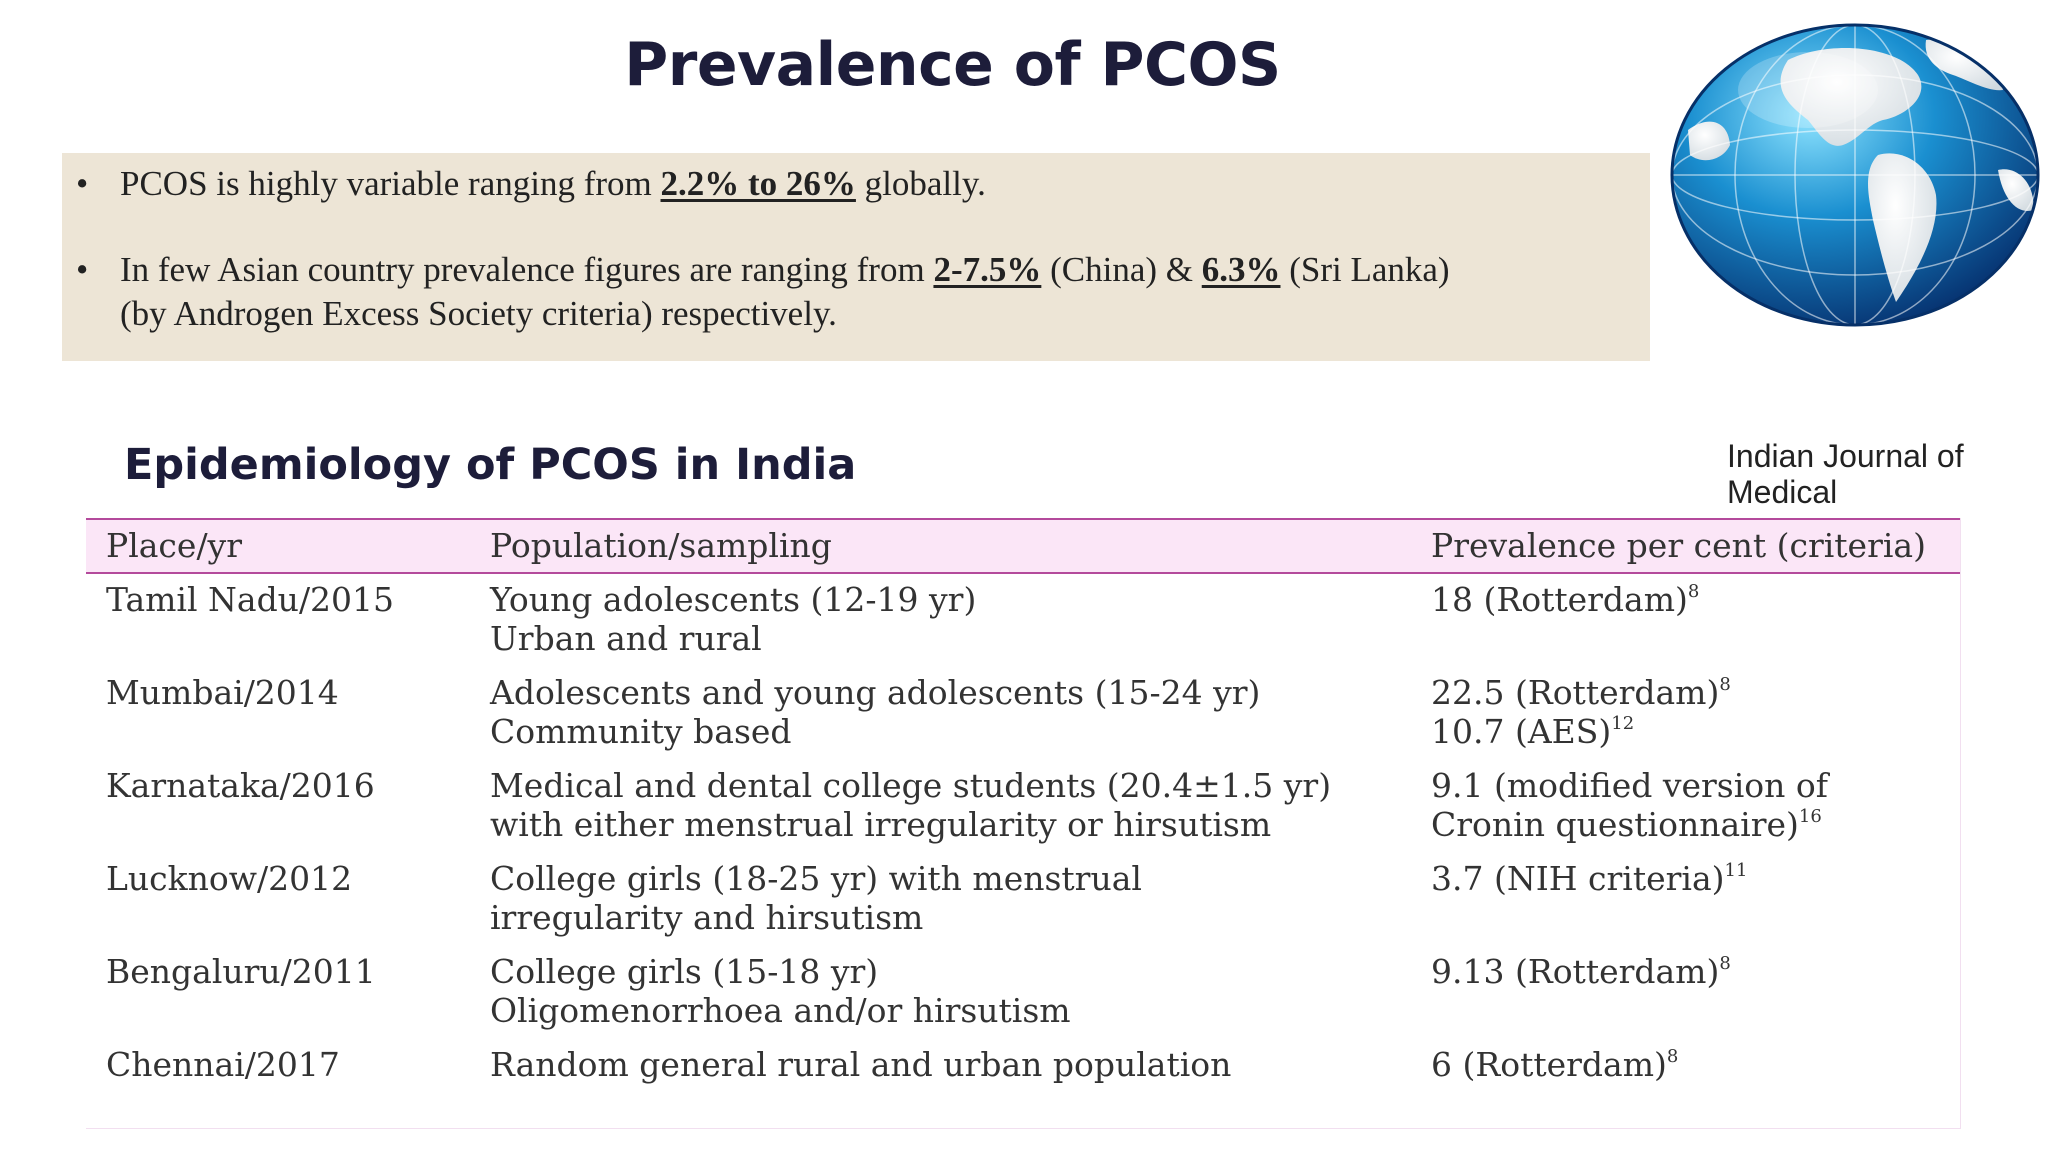 Image resolution: width=2048 pixels, height=1152 pixels. What do you see at coordinates (758, 183) in the screenshot?
I see `highlight-global-range: 2.2% to 26%` at bounding box center [758, 183].